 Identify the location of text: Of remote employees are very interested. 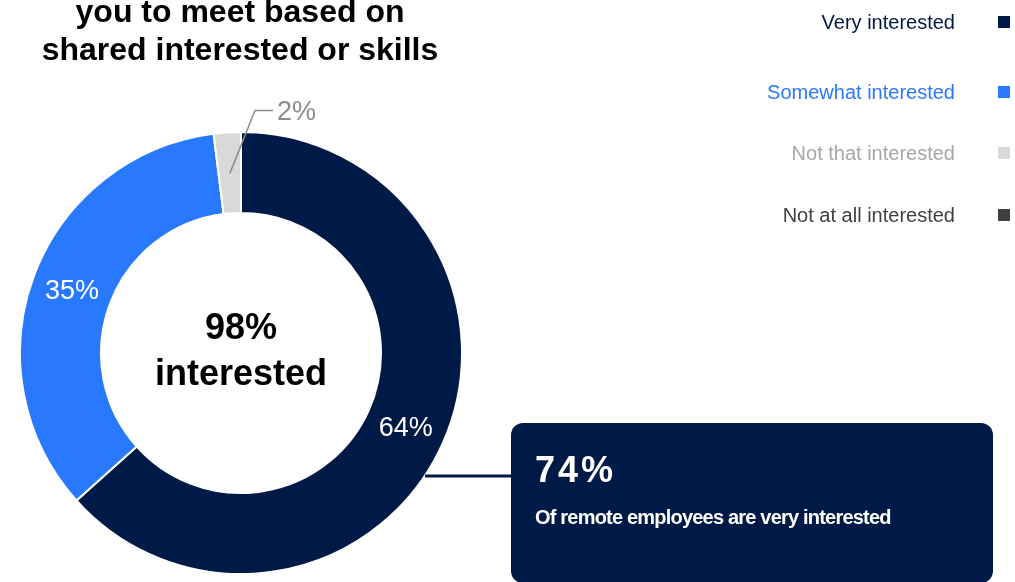
(713, 517).